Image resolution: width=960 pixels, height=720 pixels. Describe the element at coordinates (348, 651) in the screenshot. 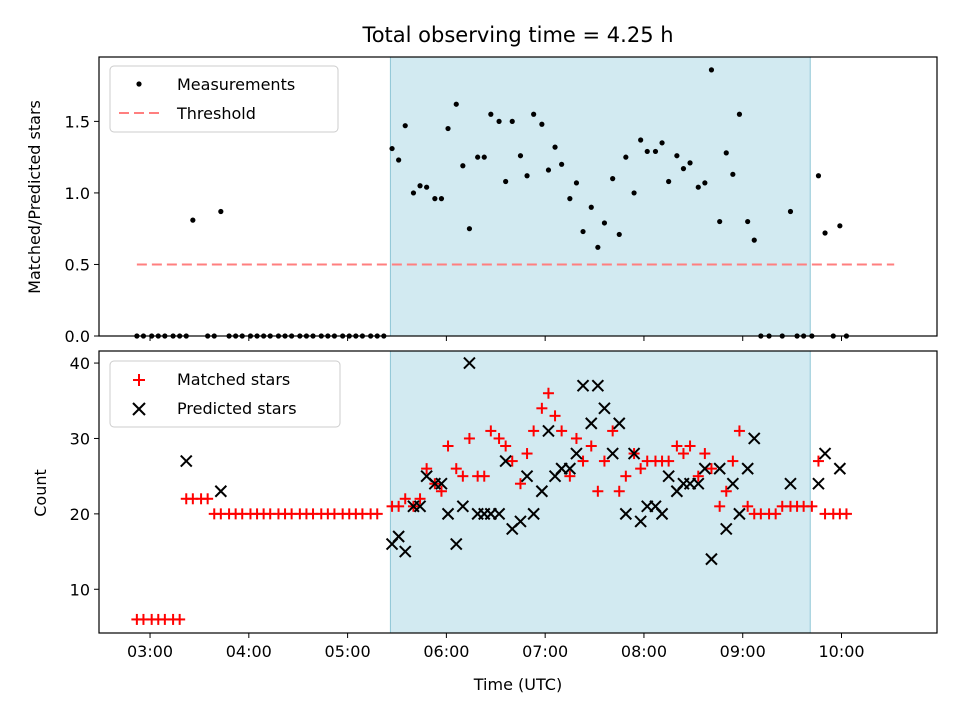

I see `x-tick-label: 05:00` at that location.